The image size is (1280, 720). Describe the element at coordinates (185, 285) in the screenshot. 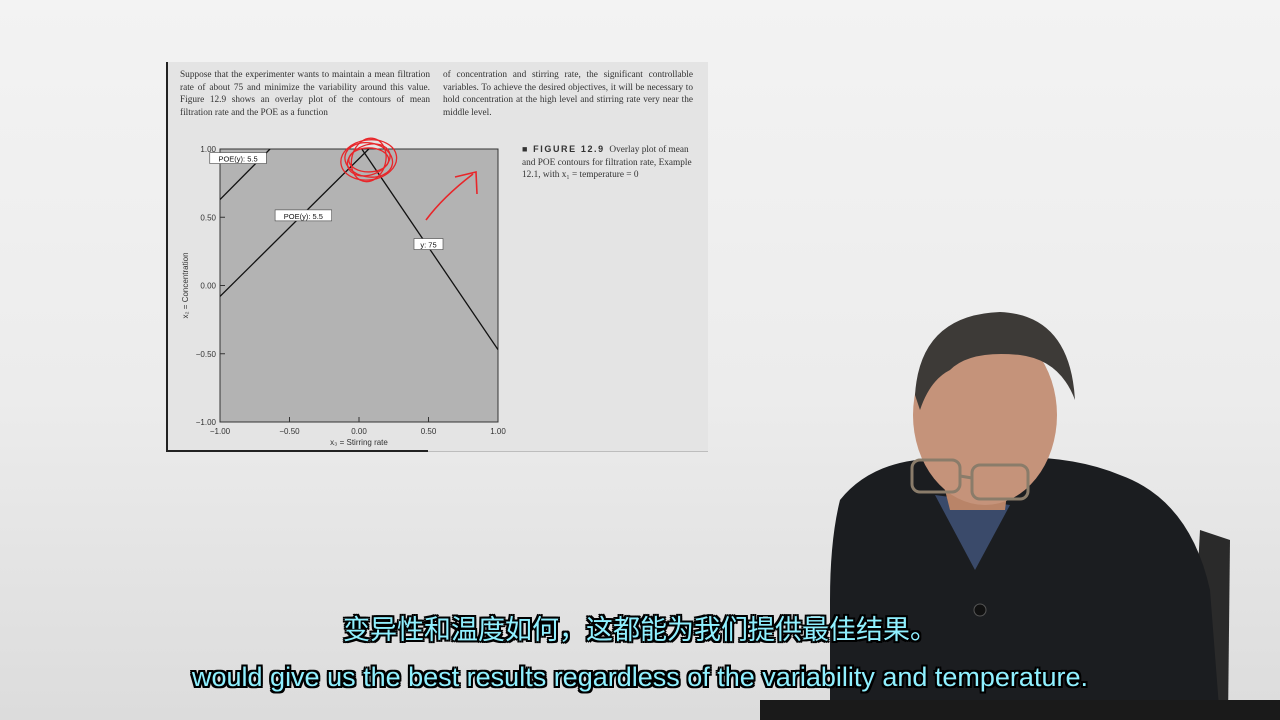

I see `y-axis-label: x₂ = Concentration` at that location.